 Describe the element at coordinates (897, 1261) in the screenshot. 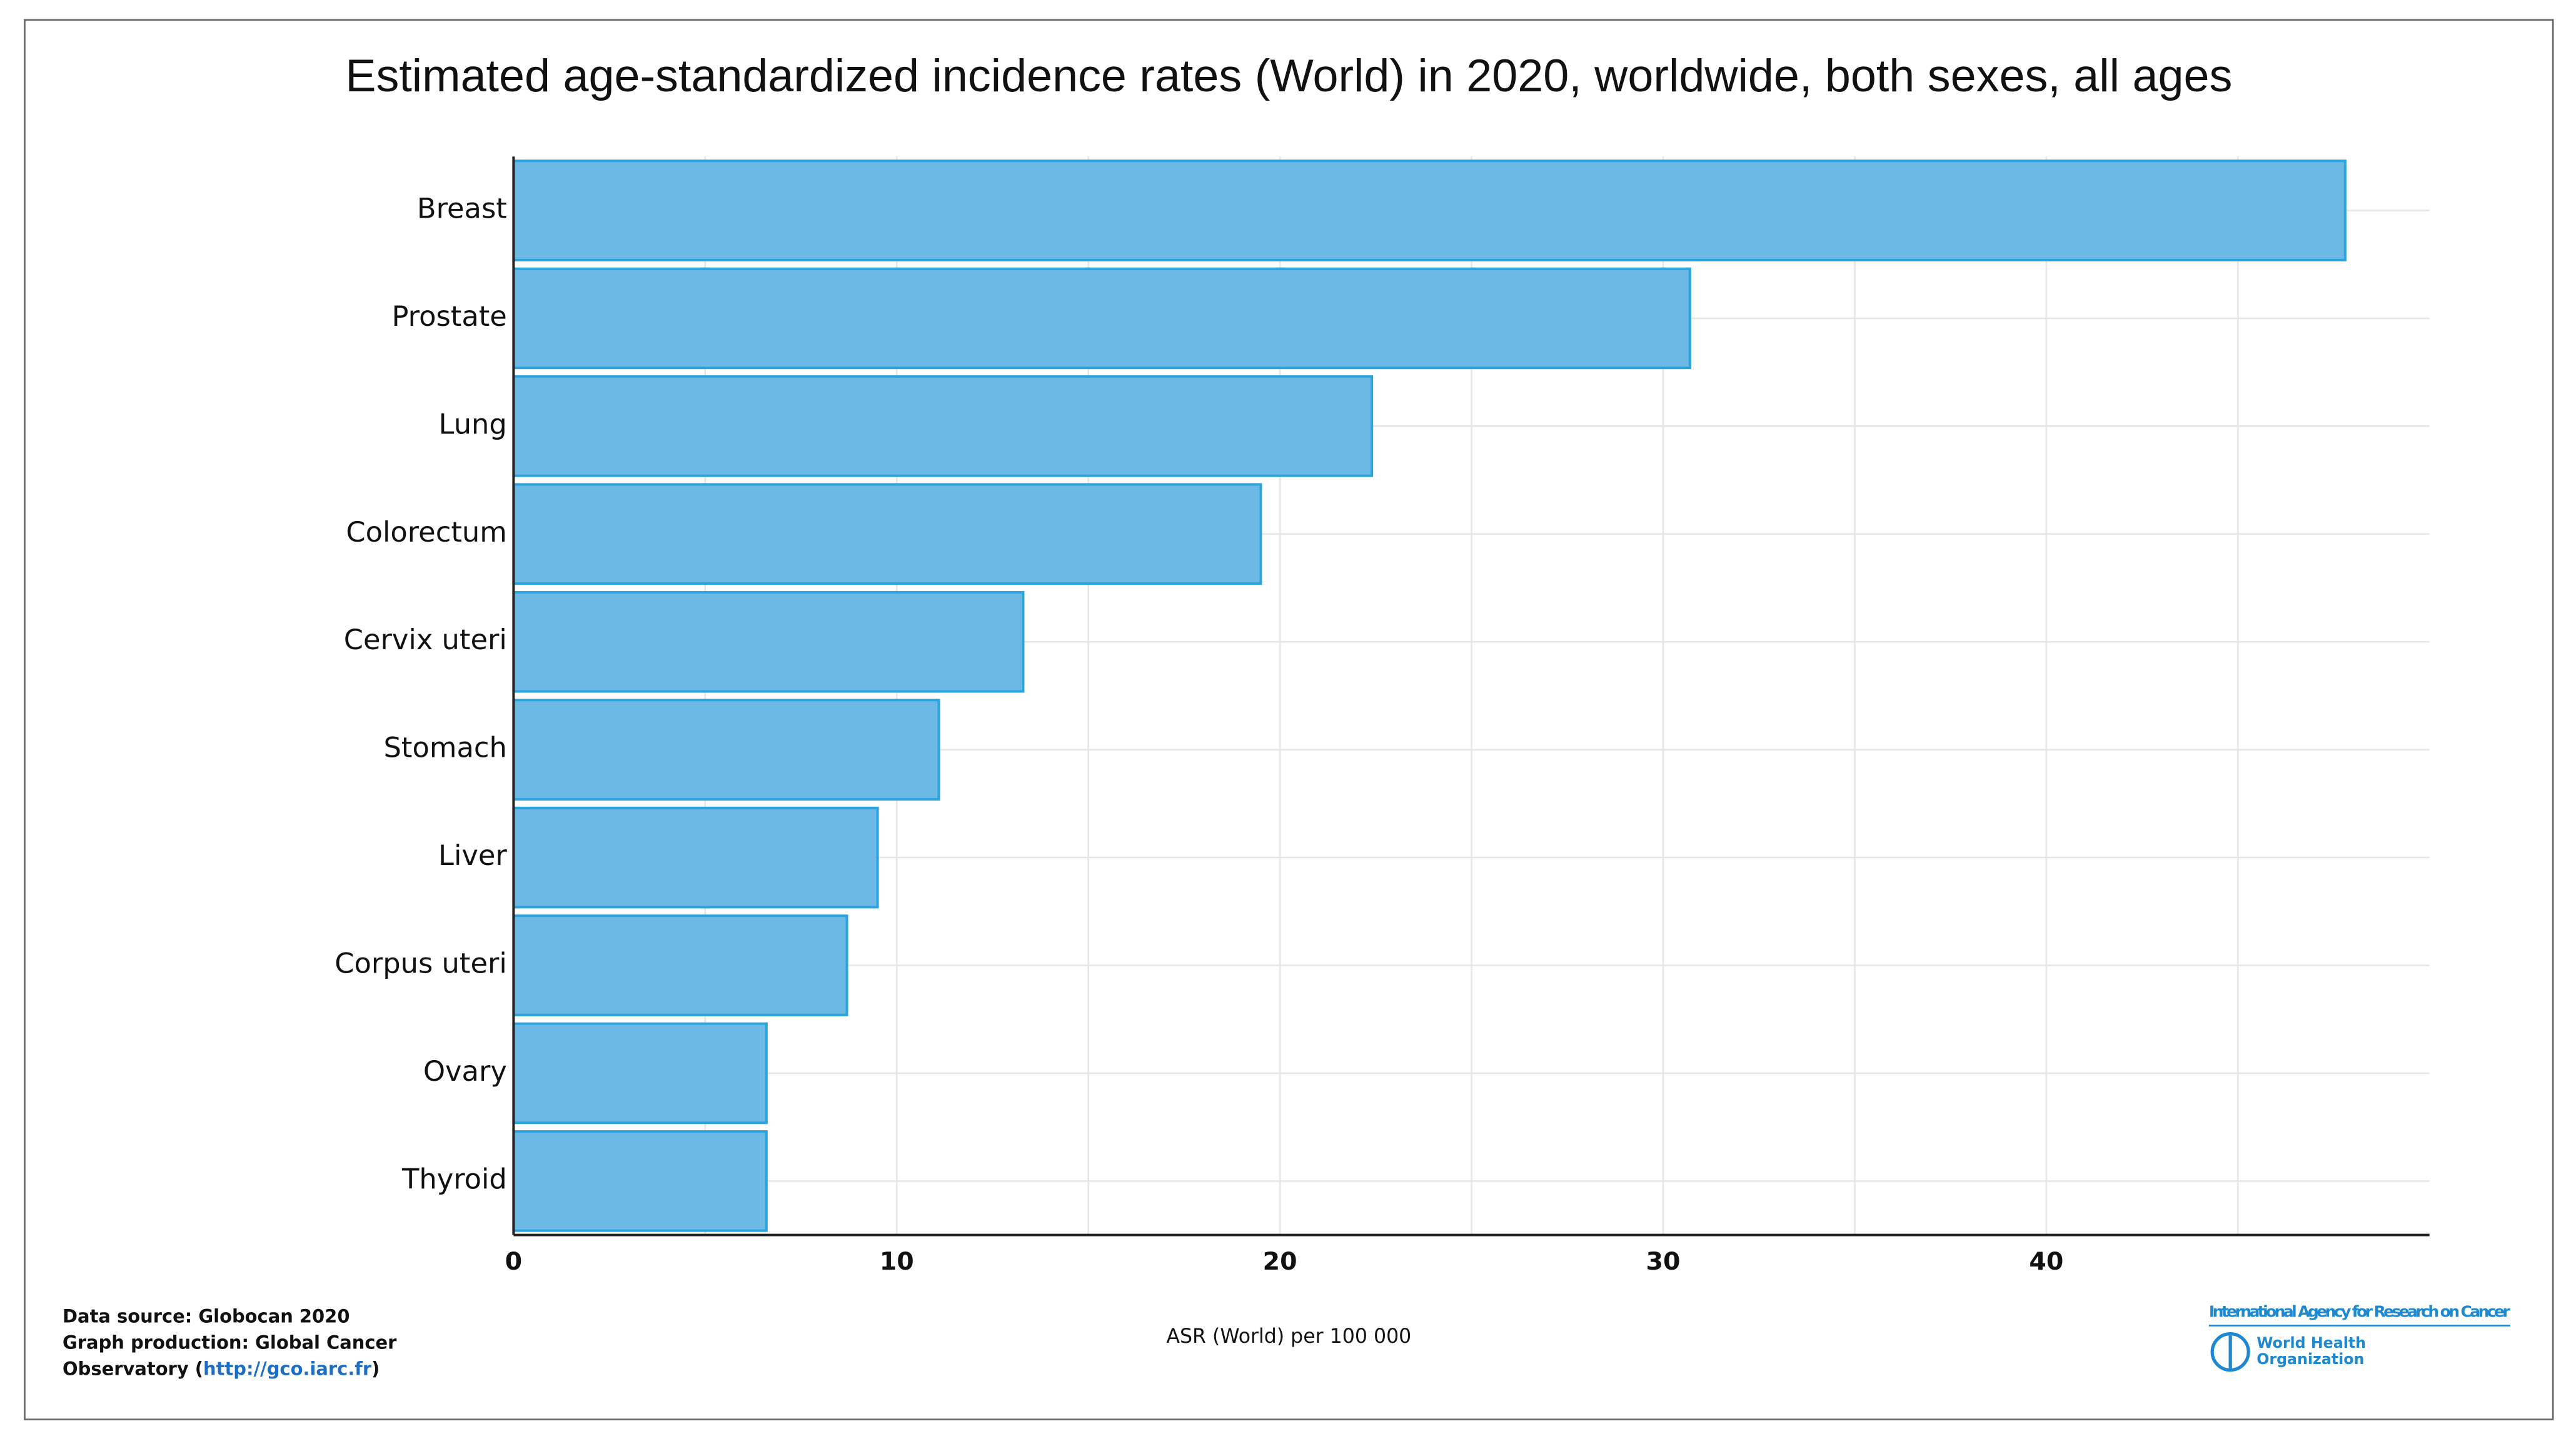

I see `x-tick-label: 10` at that location.